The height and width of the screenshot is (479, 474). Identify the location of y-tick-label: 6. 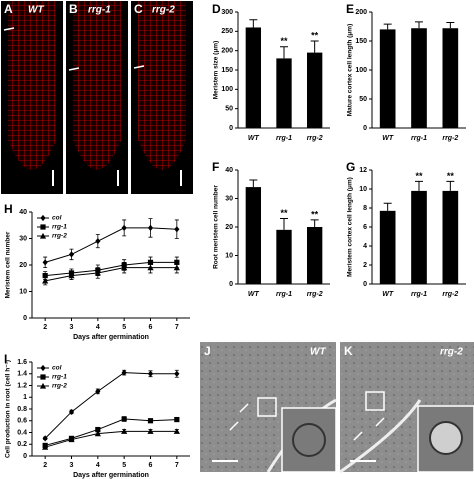
(365, 227).